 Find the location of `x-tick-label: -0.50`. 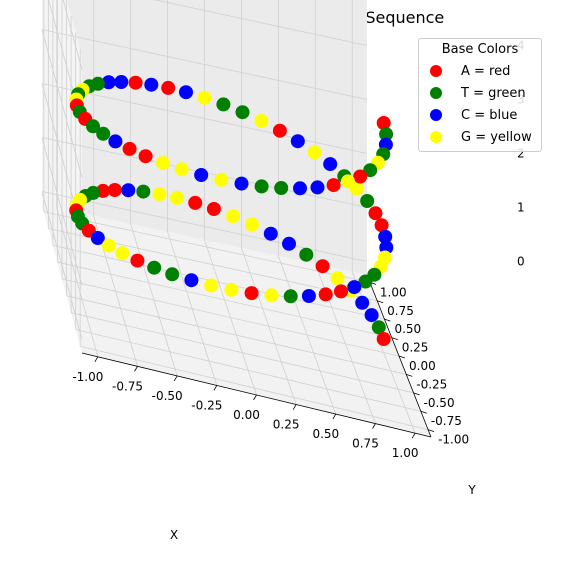

x-tick-label: -0.50 is located at coordinates (167, 396).